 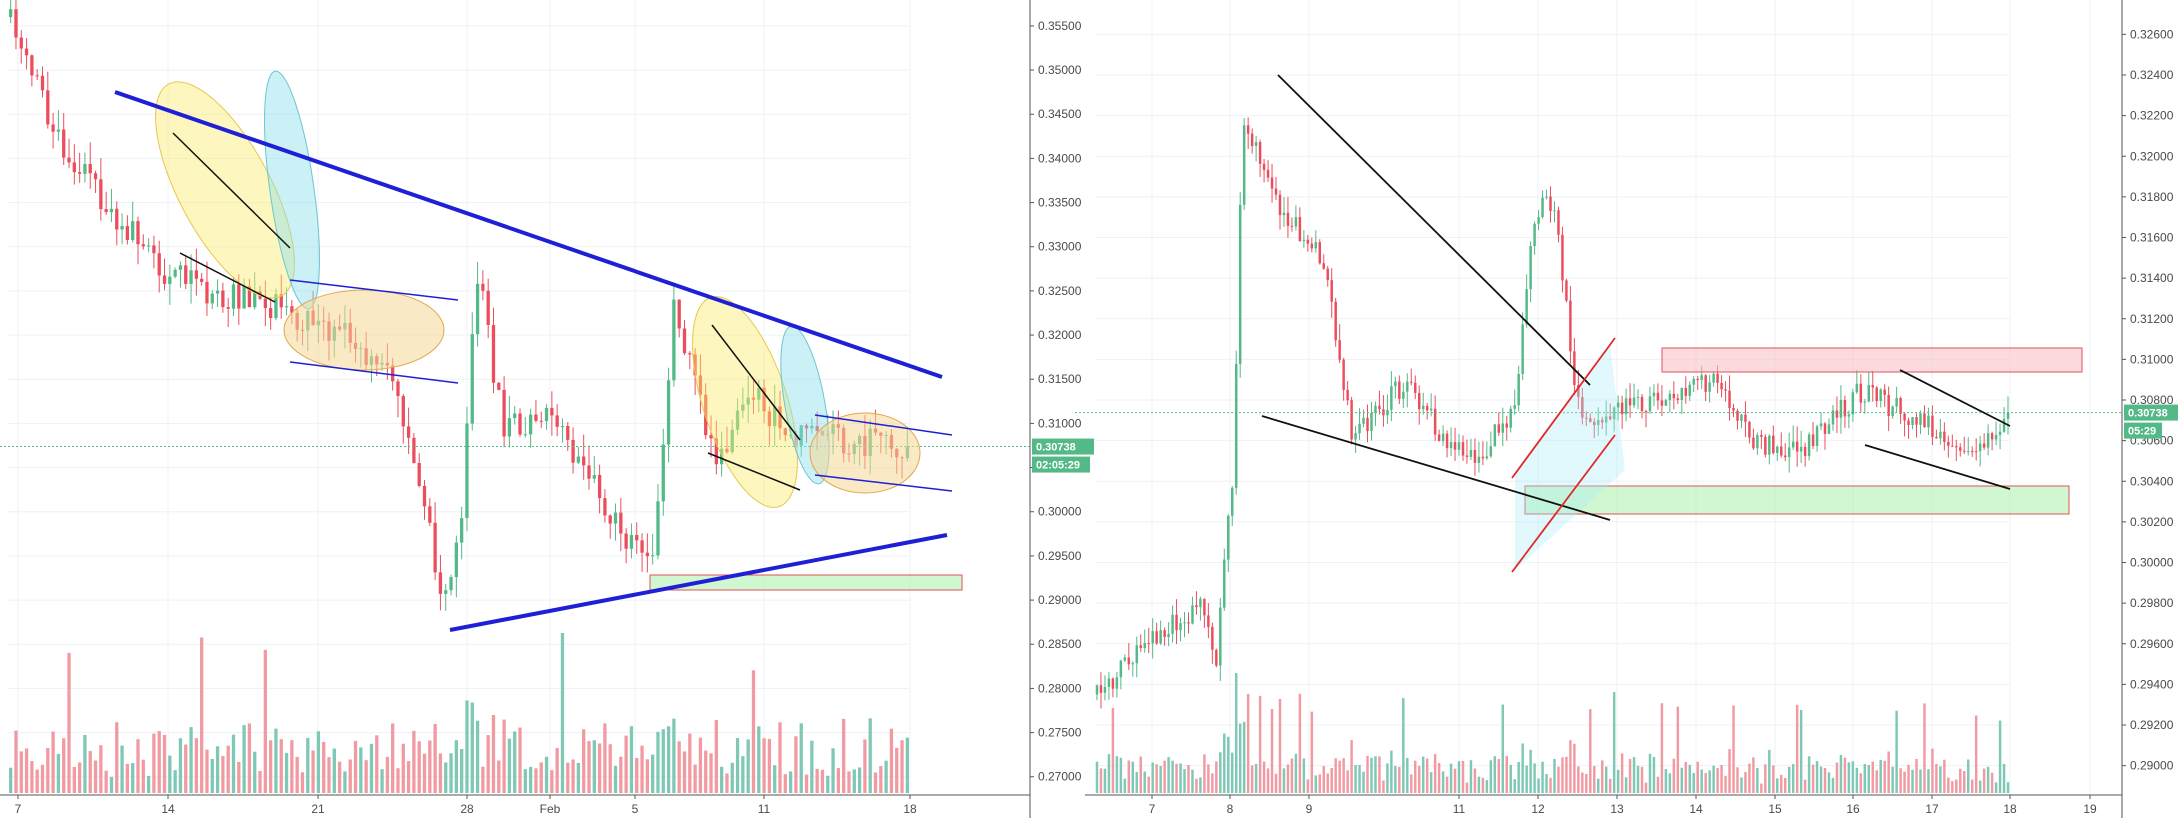 What do you see at coordinates (1459, 809) in the screenshot?
I see `time-tick-label: 11` at bounding box center [1459, 809].